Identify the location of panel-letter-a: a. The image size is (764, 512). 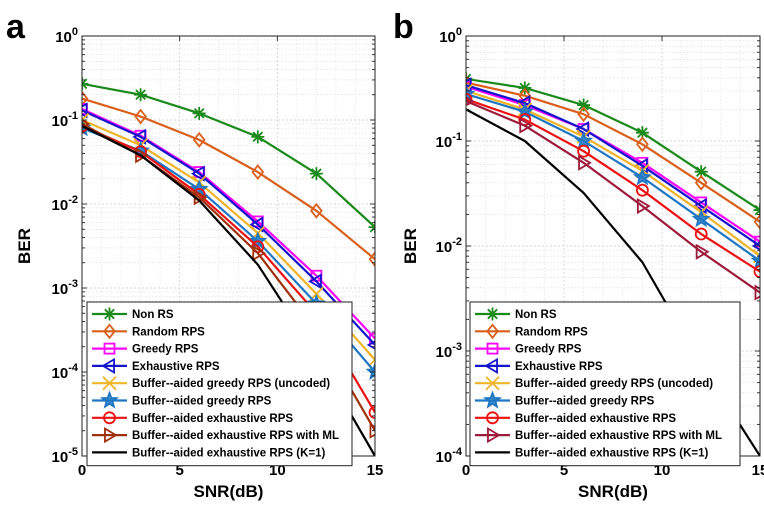
(16, 27).